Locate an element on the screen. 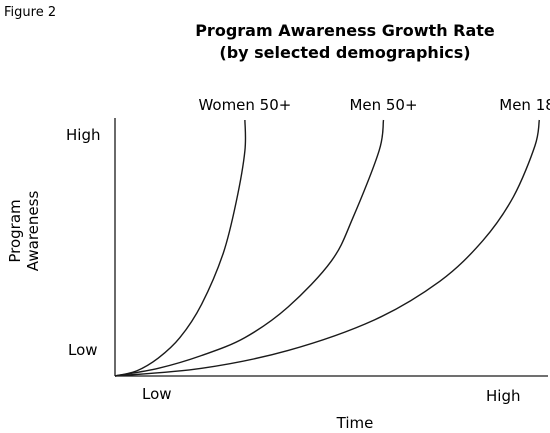  chart-title: Program Awareness Growth Rate is located at coordinates (345, 30).